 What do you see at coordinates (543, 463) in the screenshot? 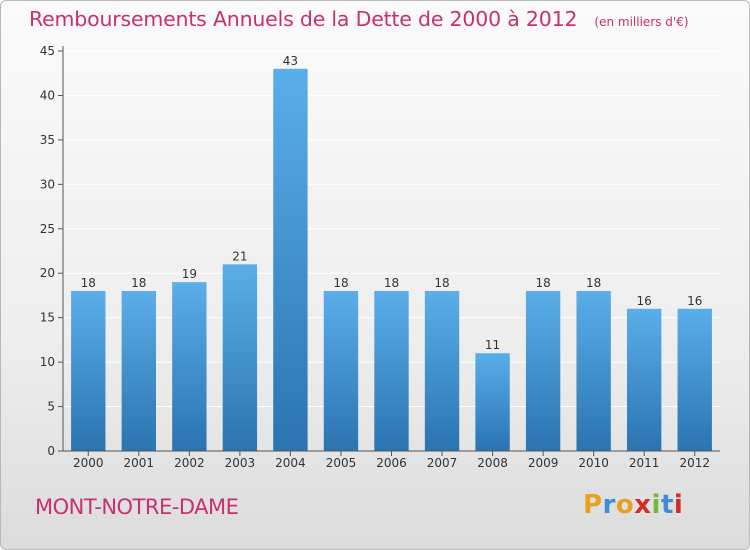
I see `x-tick-label: 2009` at bounding box center [543, 463].